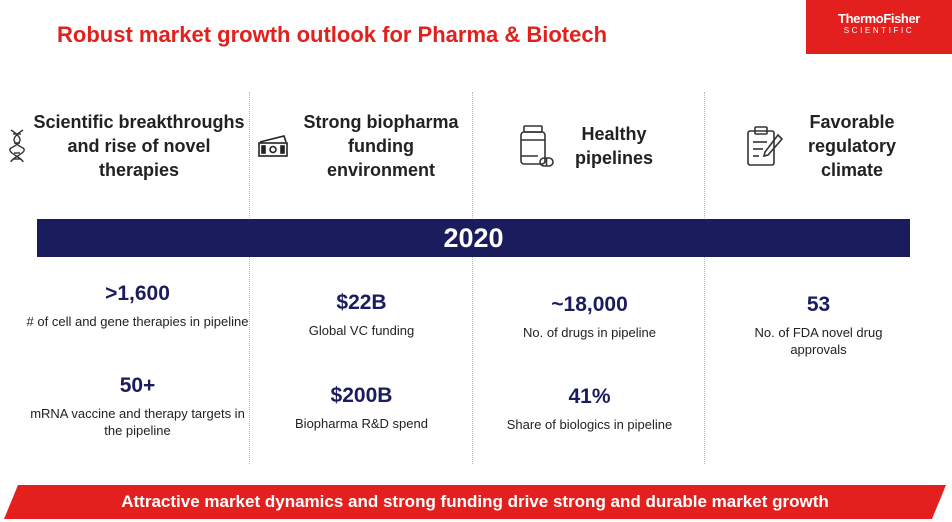 The width and height of the screenshot is (952, 522). I want to click on stat-value: 53, so click(818, 304).